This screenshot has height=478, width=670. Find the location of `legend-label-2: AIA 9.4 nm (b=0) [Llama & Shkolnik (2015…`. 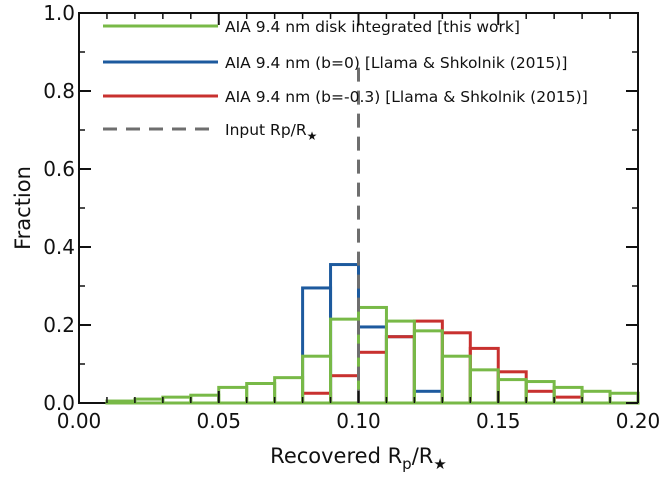

legend-label-2: AIA 9.4 nm (b=0) [Llama & Shkolnik (2015… is located at coordinates (396, 63).